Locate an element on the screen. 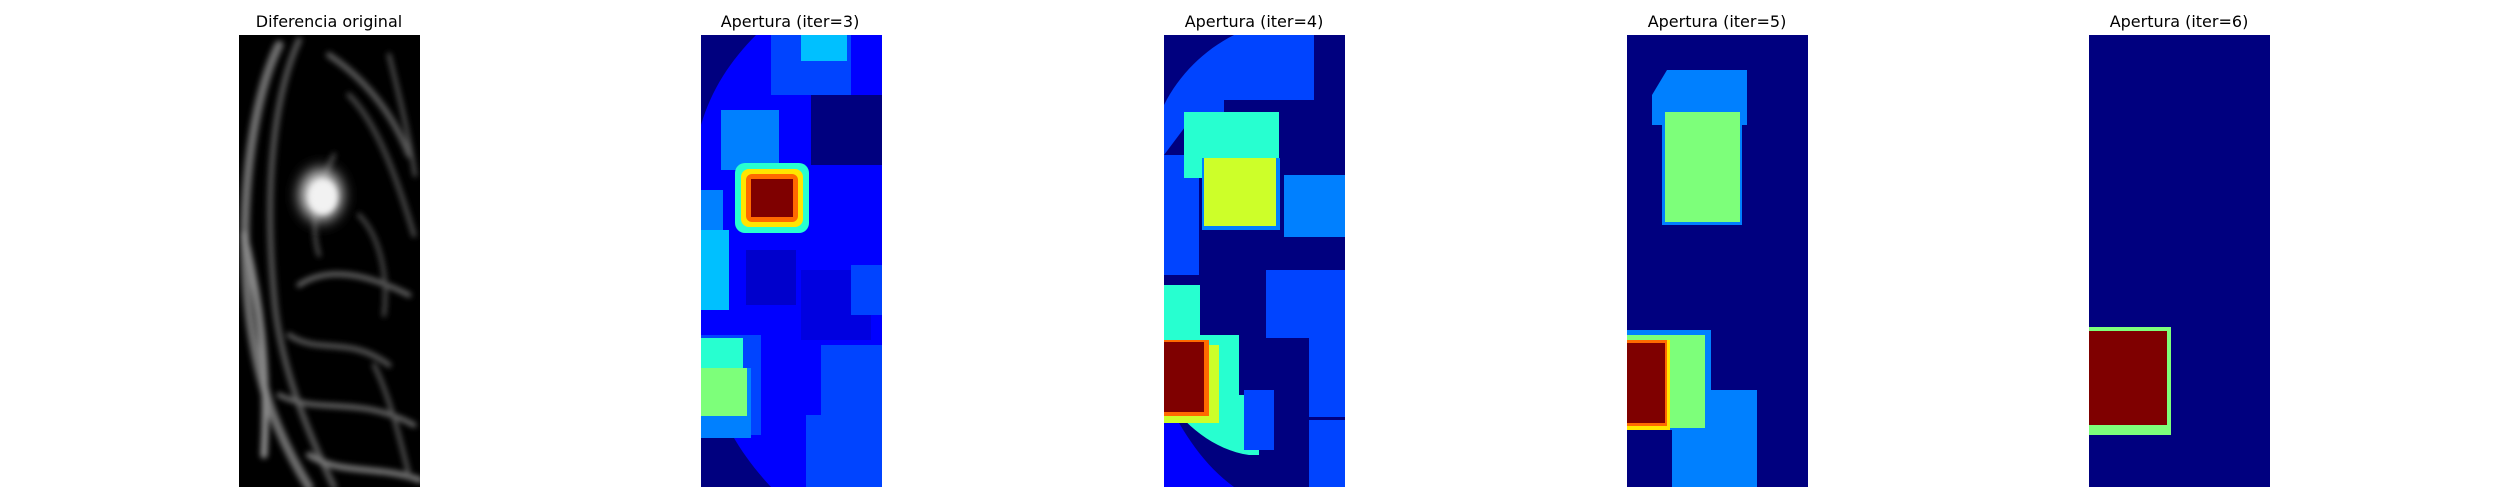 The height and width of the screenshot is (500, 2500). image-panel-original is located at coordinates (329, 261).